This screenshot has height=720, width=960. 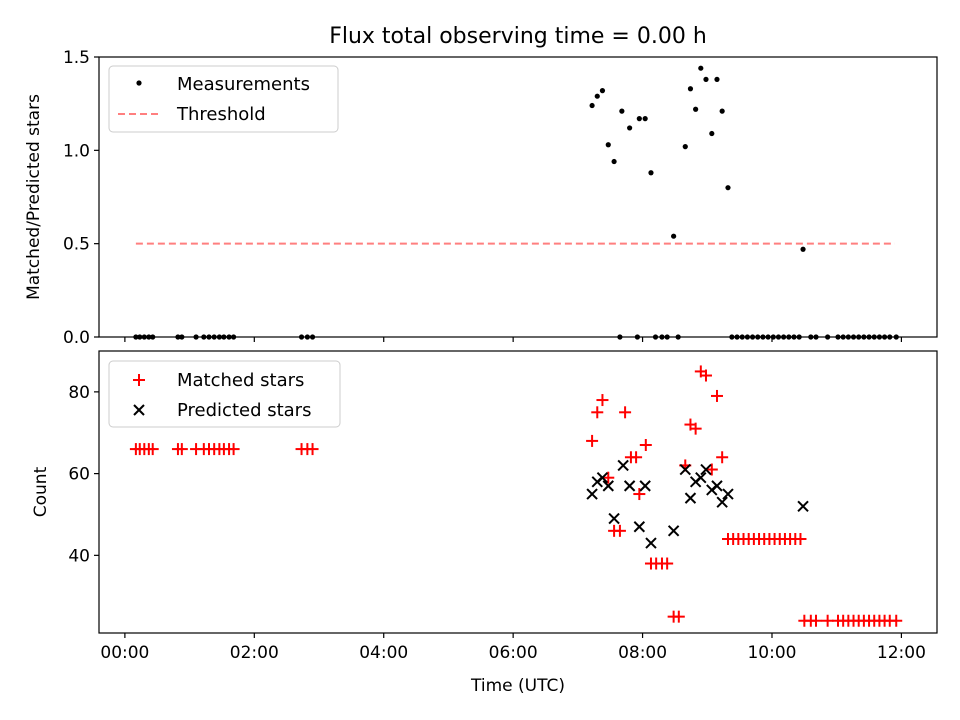 What do you see at coordinates (41, 491) in the screenshot?
I see `bottom-y-axis-label: Count` at bounding box center [41, 491].